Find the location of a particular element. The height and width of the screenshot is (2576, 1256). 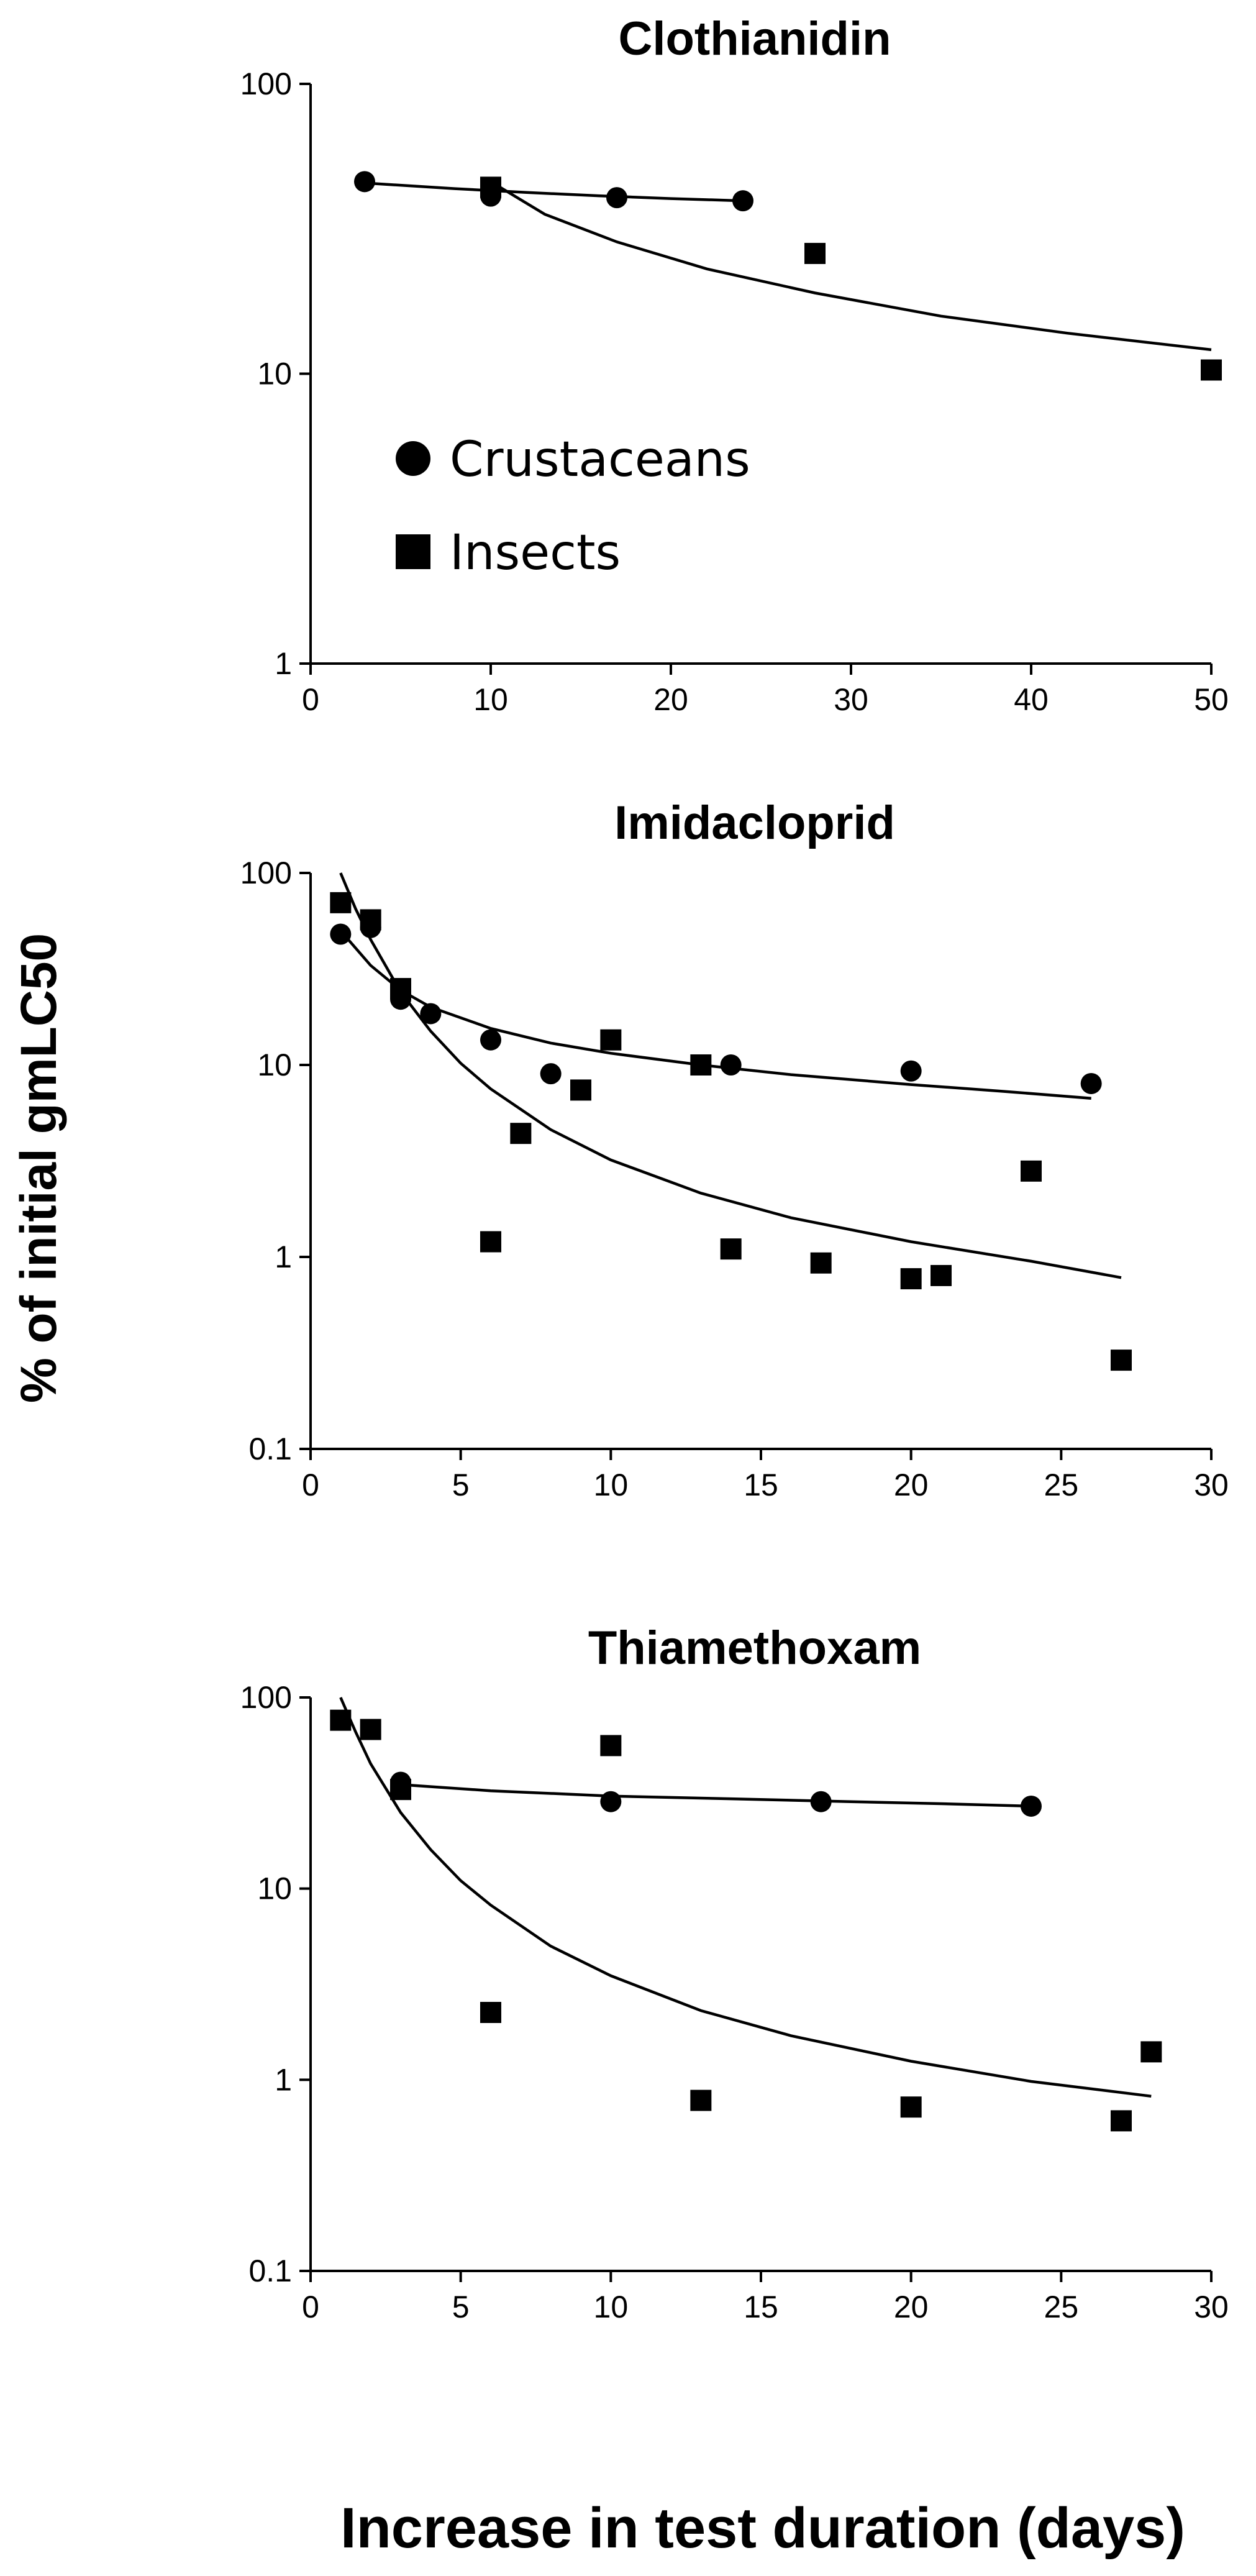

legend-marker-square-icon is located at coordinates (413, 551).